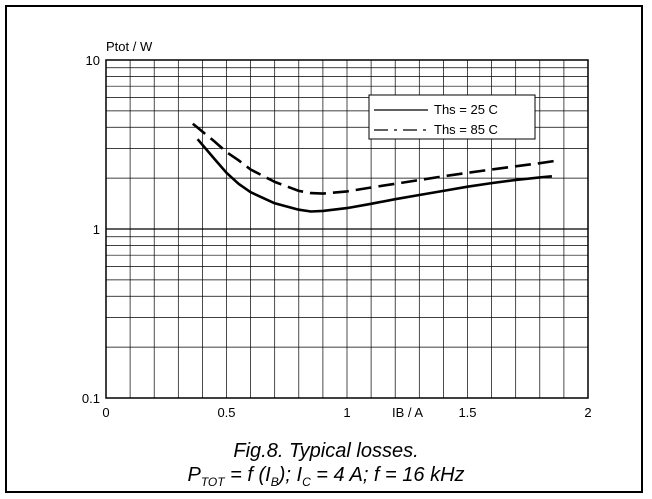  I want to click on legend-label-25c: Ths = 25 C, so click(466, 109).